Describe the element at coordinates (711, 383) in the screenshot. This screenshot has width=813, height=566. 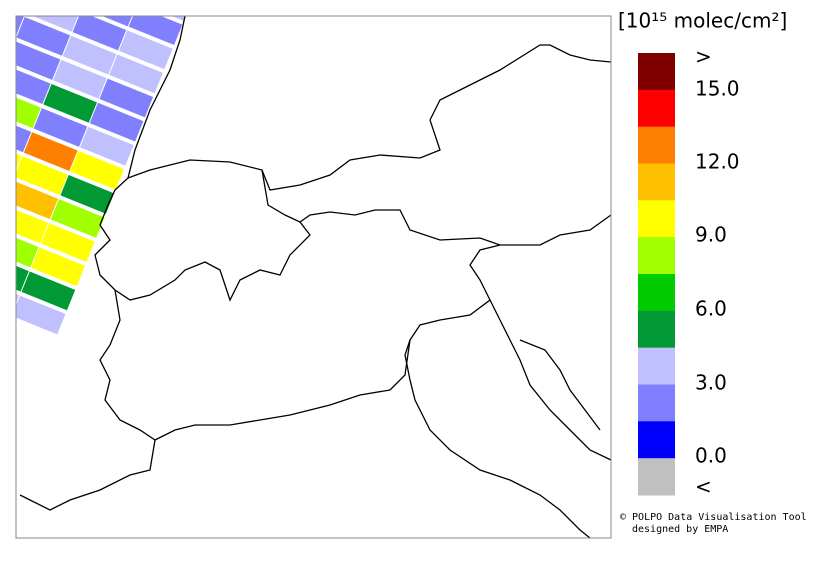
I see `colorbar-label: 3.0` at that location.